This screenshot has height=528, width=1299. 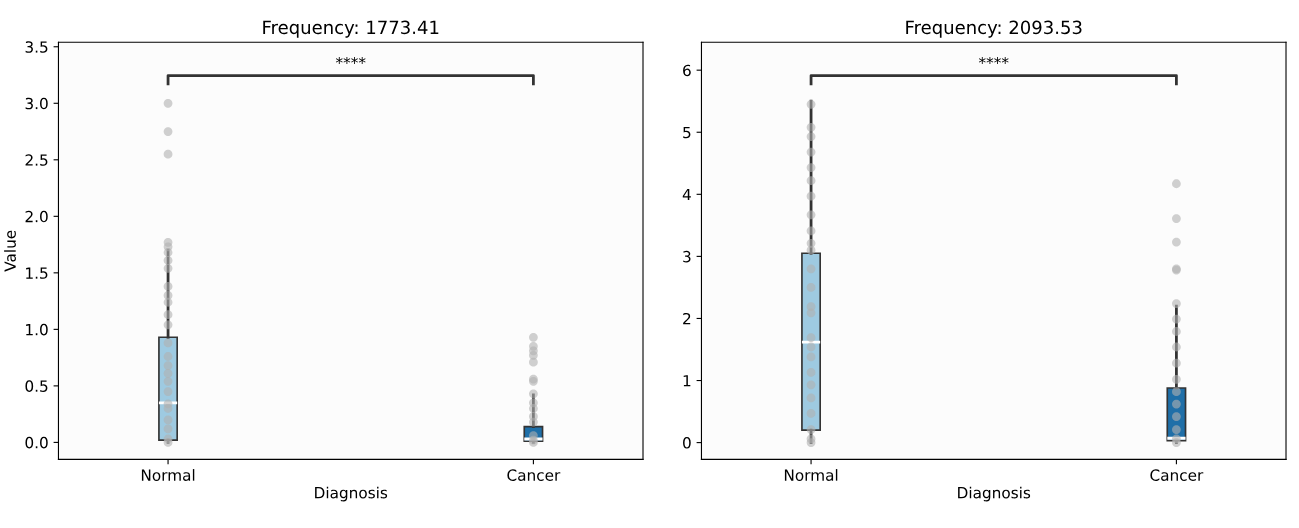 What do you see at coordinates (36, 216) in the screenshot?
I see `y-tick-label: 2.0` at bounding box center [36, 216].